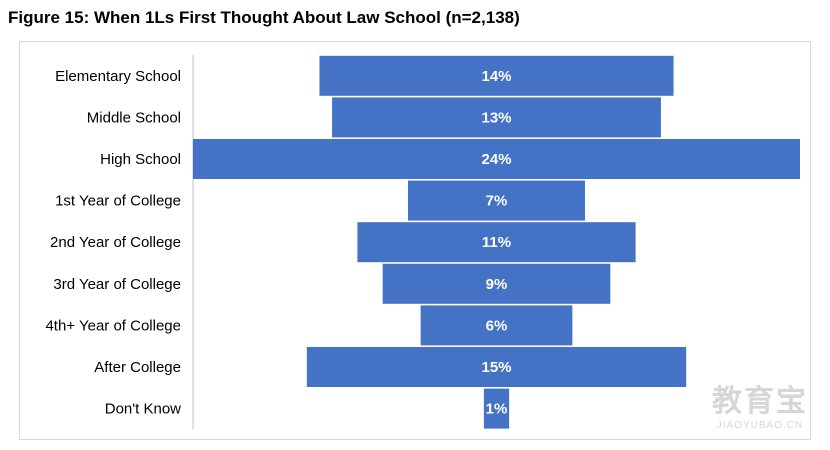 Image resolution: width=830 pixels, height=450 pixels. I want to click on watermark-main-text: 教育宝, so click(760, 401).